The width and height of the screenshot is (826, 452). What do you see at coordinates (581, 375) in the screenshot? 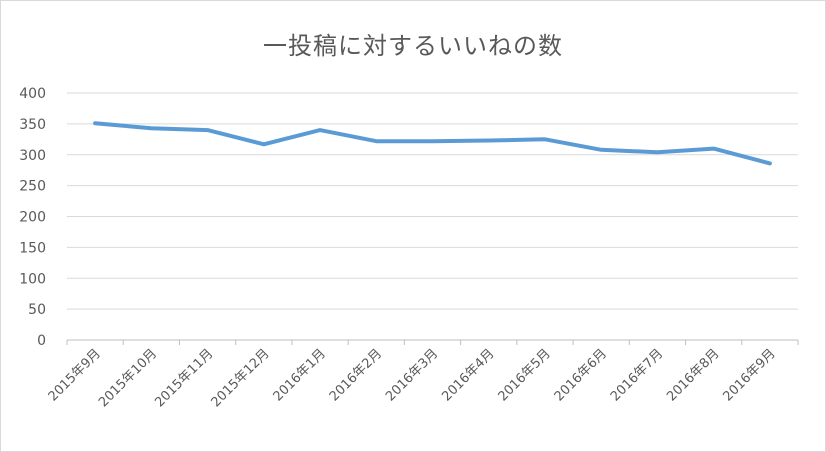
I see `x-tick-label: 2016年6月` at bounding box center [581, 375].